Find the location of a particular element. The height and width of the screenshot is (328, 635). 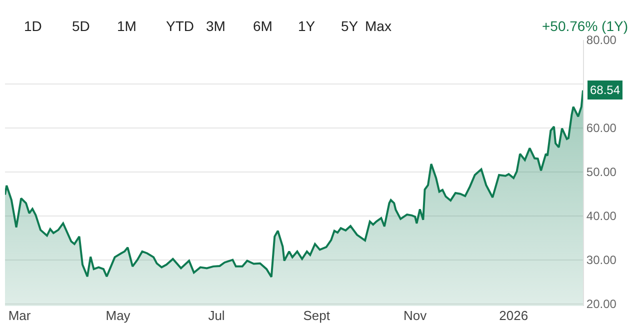

text: YTD is located at coordinates (180, 26).